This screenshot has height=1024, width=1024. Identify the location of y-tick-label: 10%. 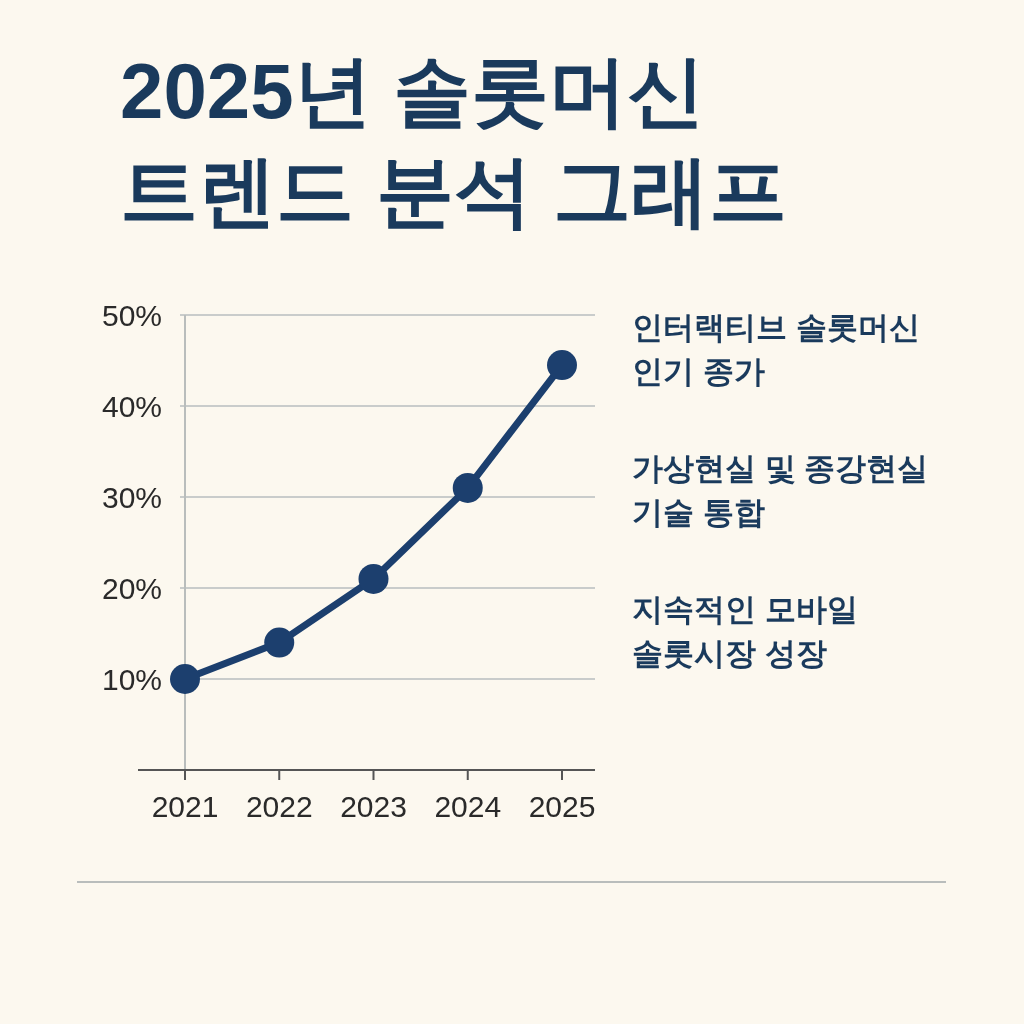
(132, 679).